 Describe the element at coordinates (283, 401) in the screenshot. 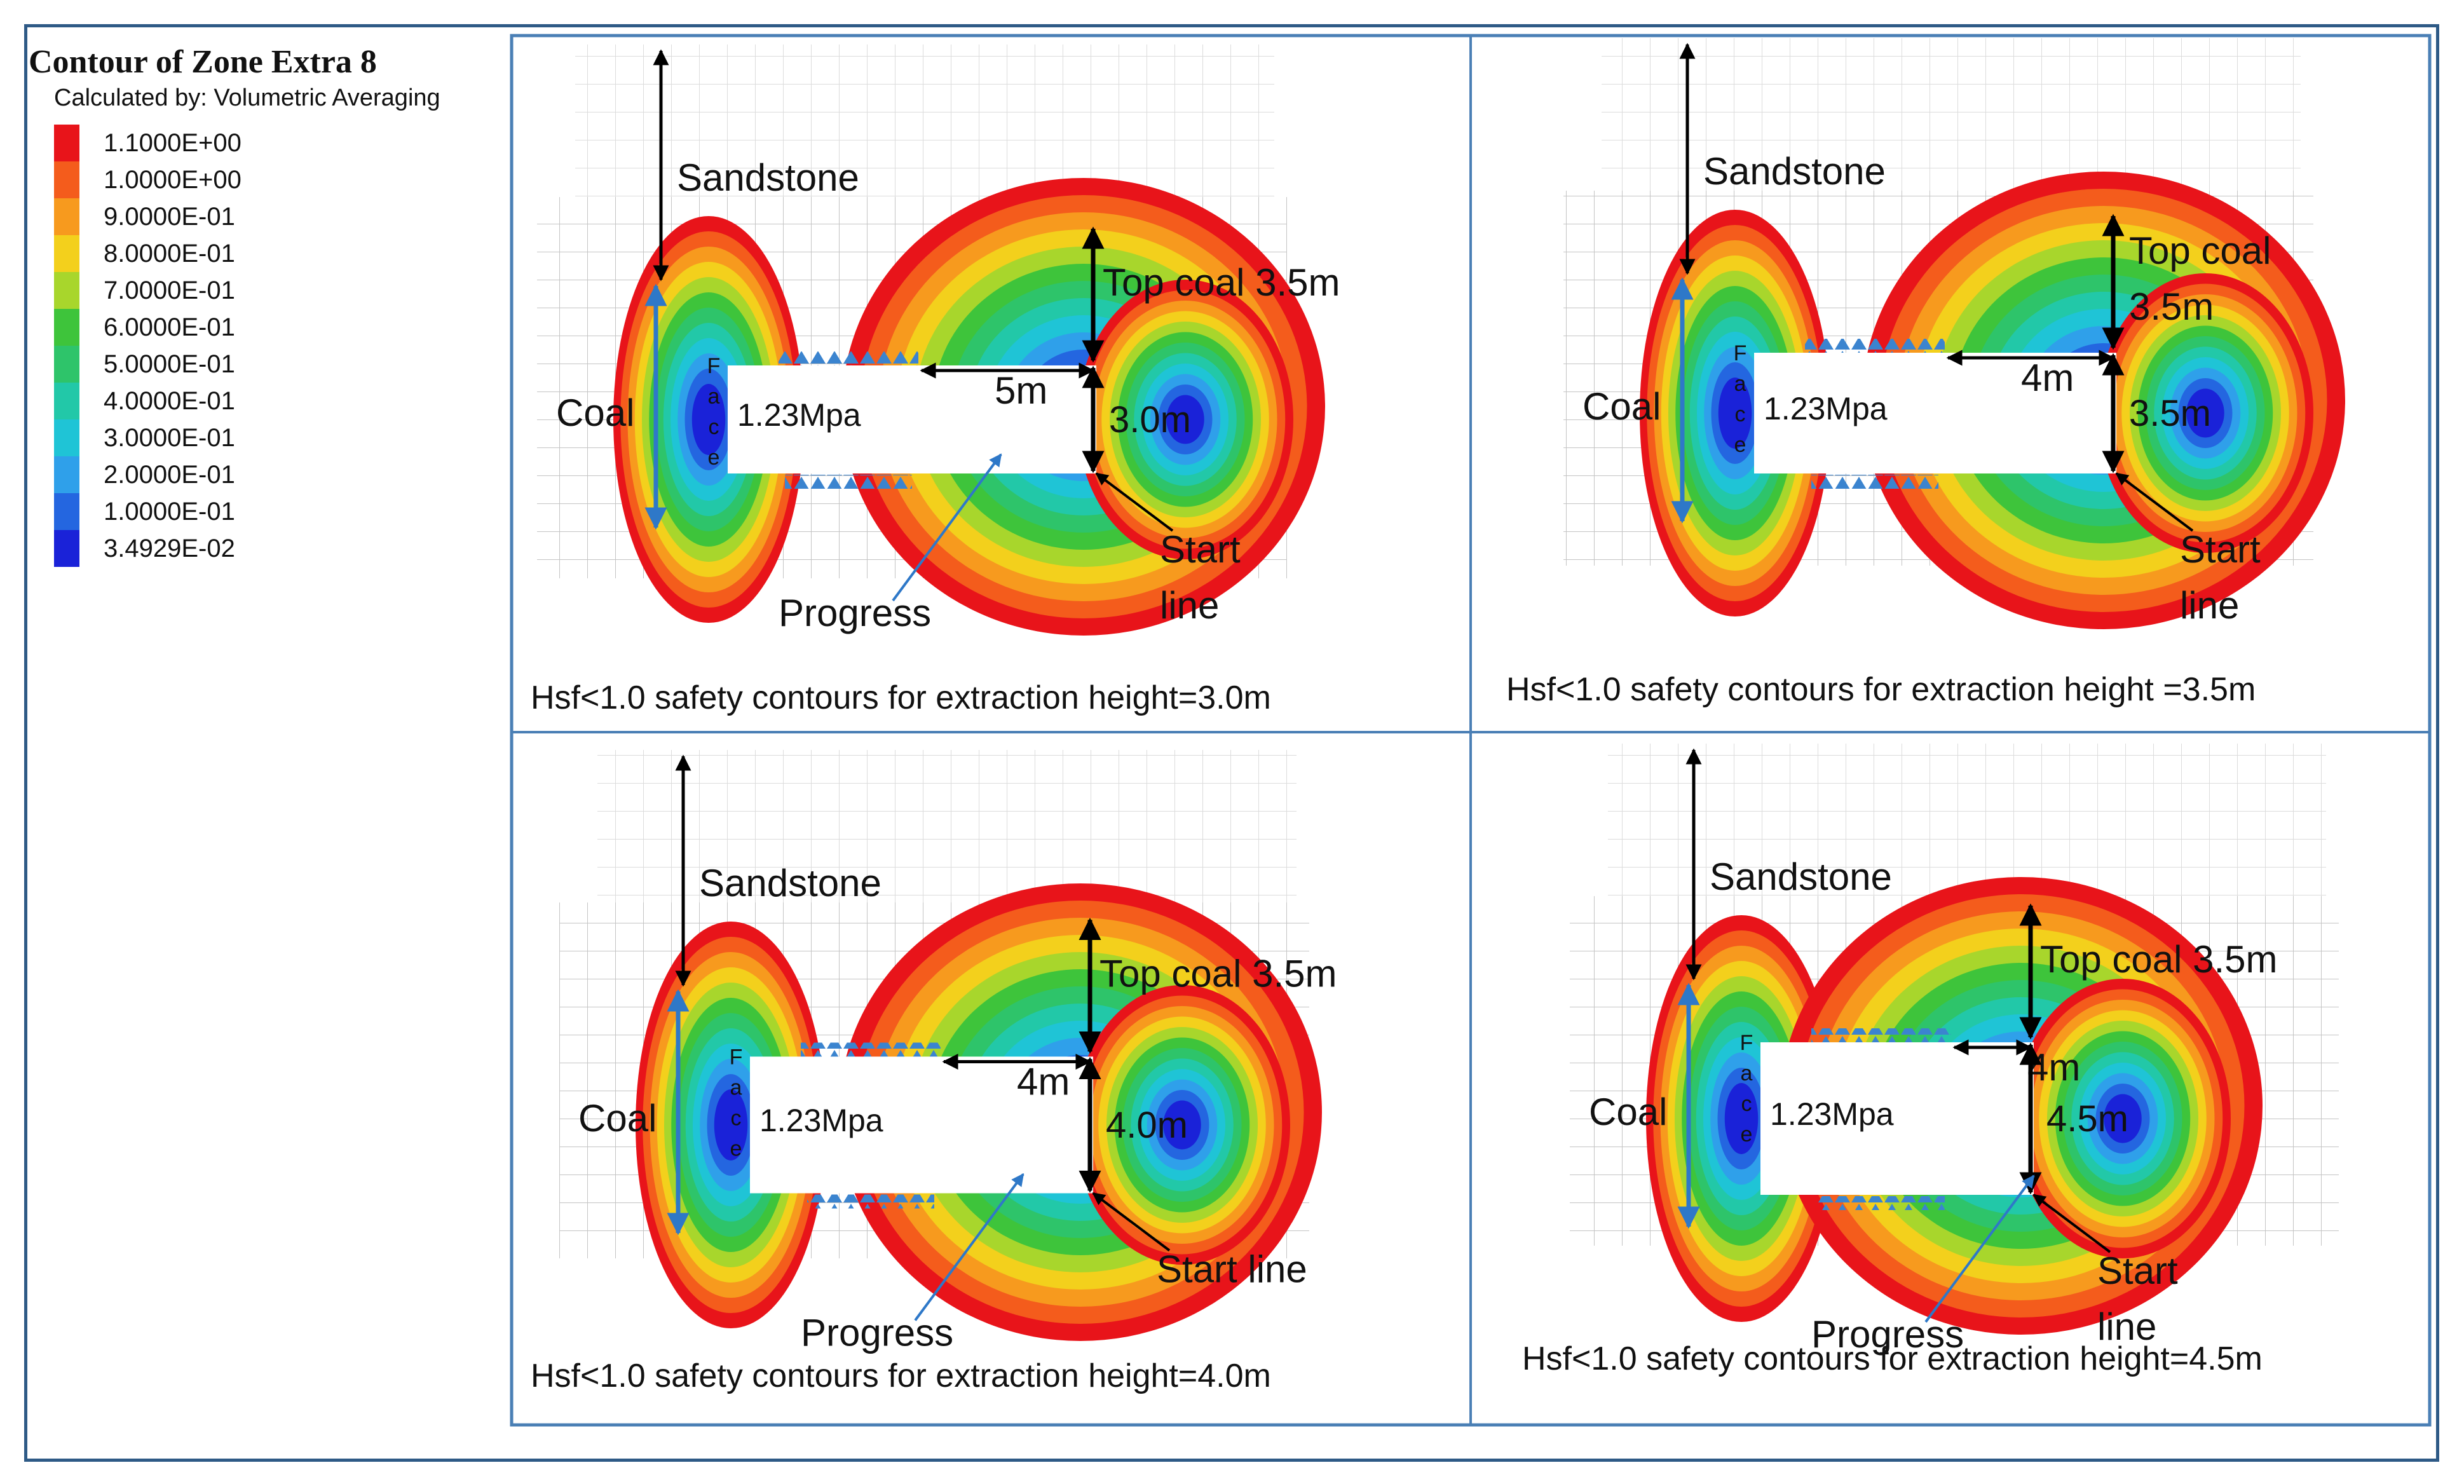

I see `legend-item: 4.0000E-01` at that location.